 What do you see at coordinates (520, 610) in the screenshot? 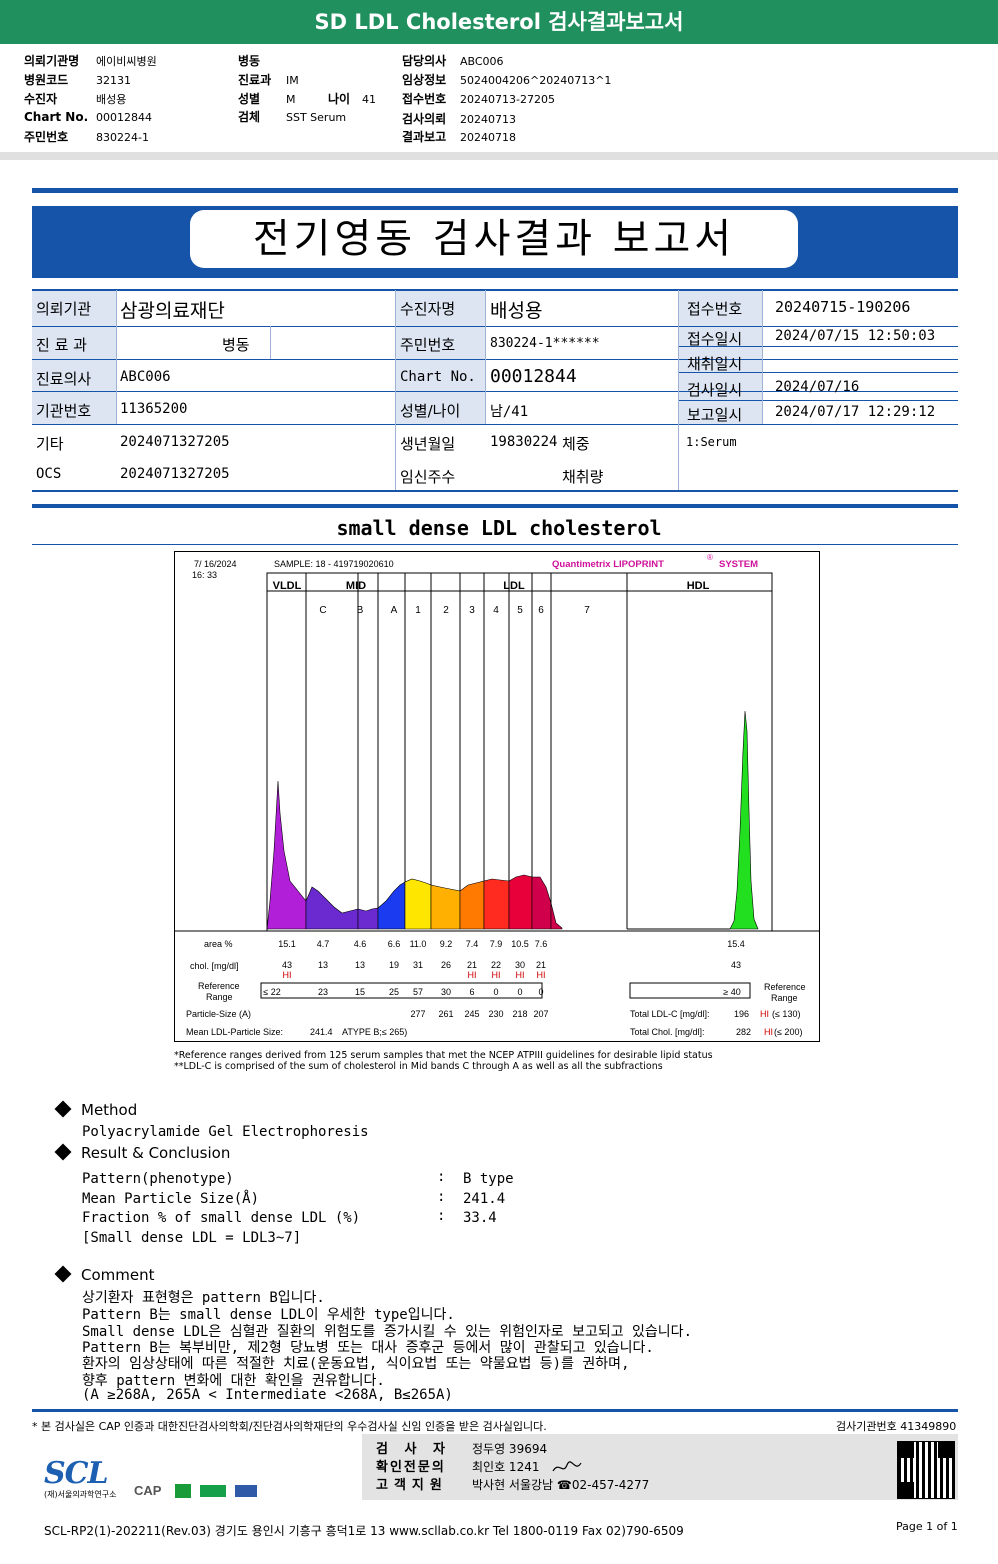
I see `band-label: 5` at bounding box center [520, 610].